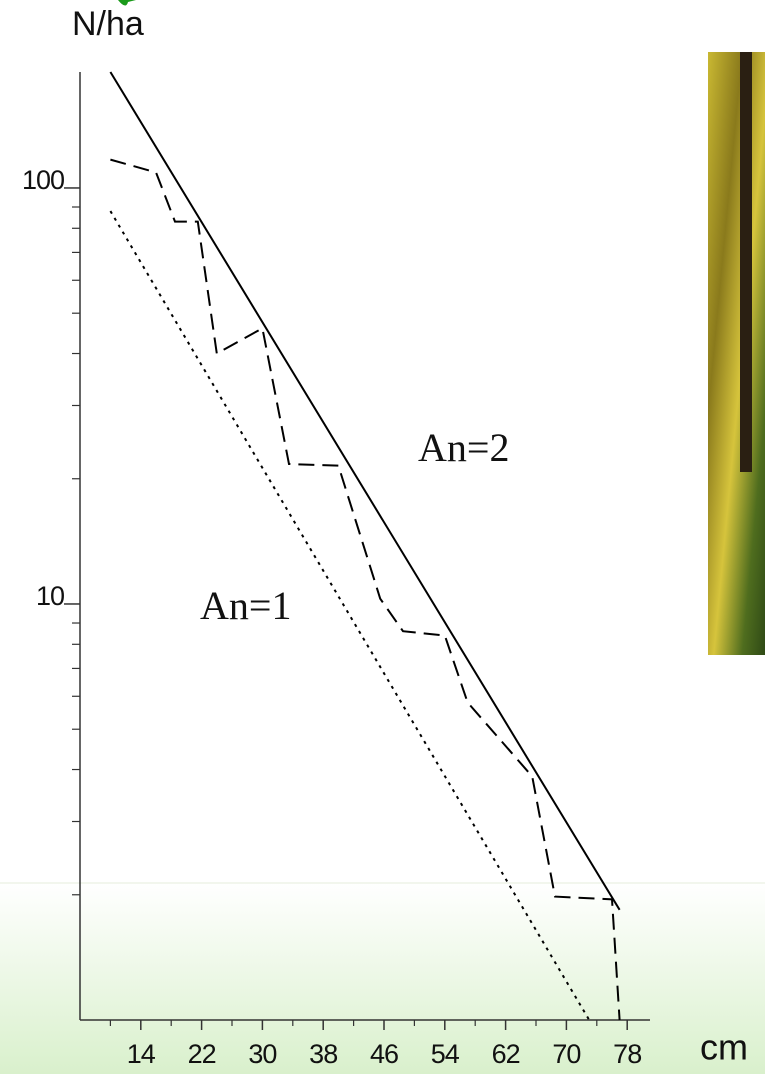 Image resolution: width=765 pixels, height=1074 pixels. I want to click on x-tick-label: 62, so click(506, 1054).